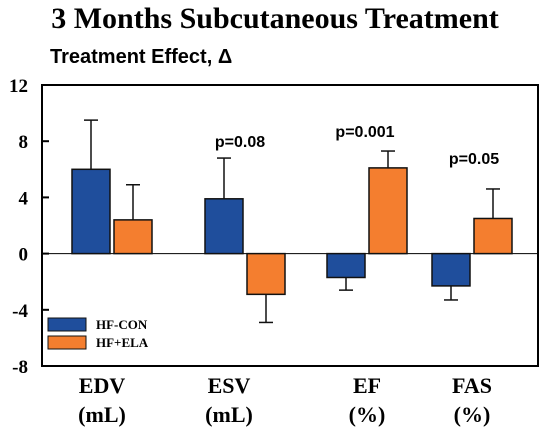 This screenshot has height=434, width=550. What do you see at coordinates (493, 236) in the screenshot?
I see `bar-hf-ela-fas` at bounding box center [493, 236].